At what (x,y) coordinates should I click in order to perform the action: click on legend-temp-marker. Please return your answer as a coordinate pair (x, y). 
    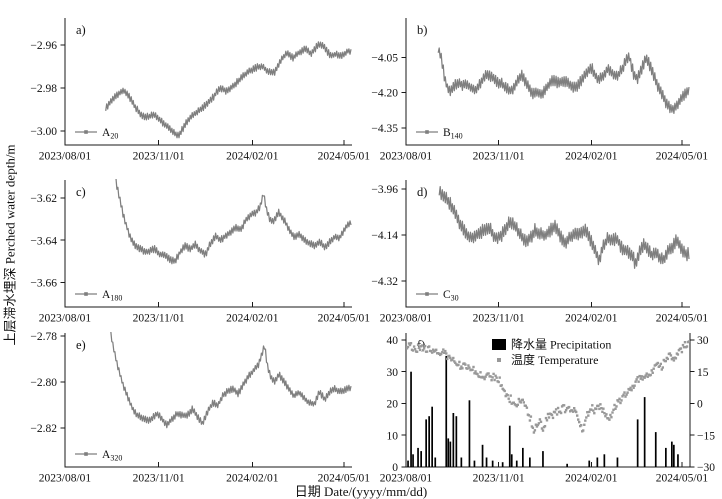
    Looking at the image, I should click on (499, 360).